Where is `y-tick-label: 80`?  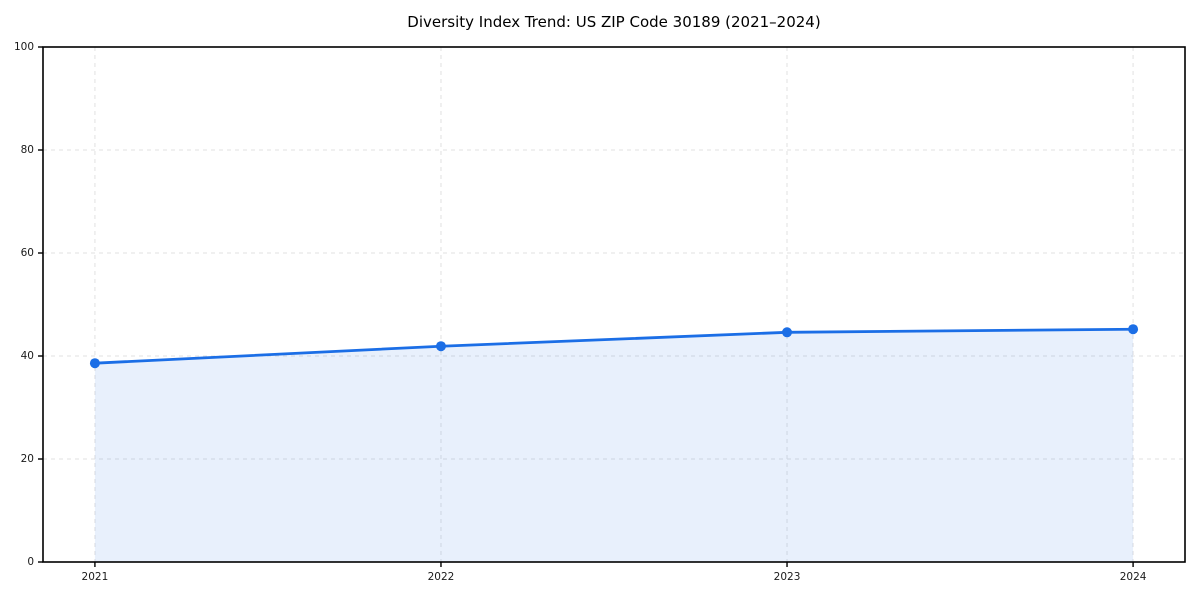 y-tick-label: 80 is located at coordinates (27, 150).